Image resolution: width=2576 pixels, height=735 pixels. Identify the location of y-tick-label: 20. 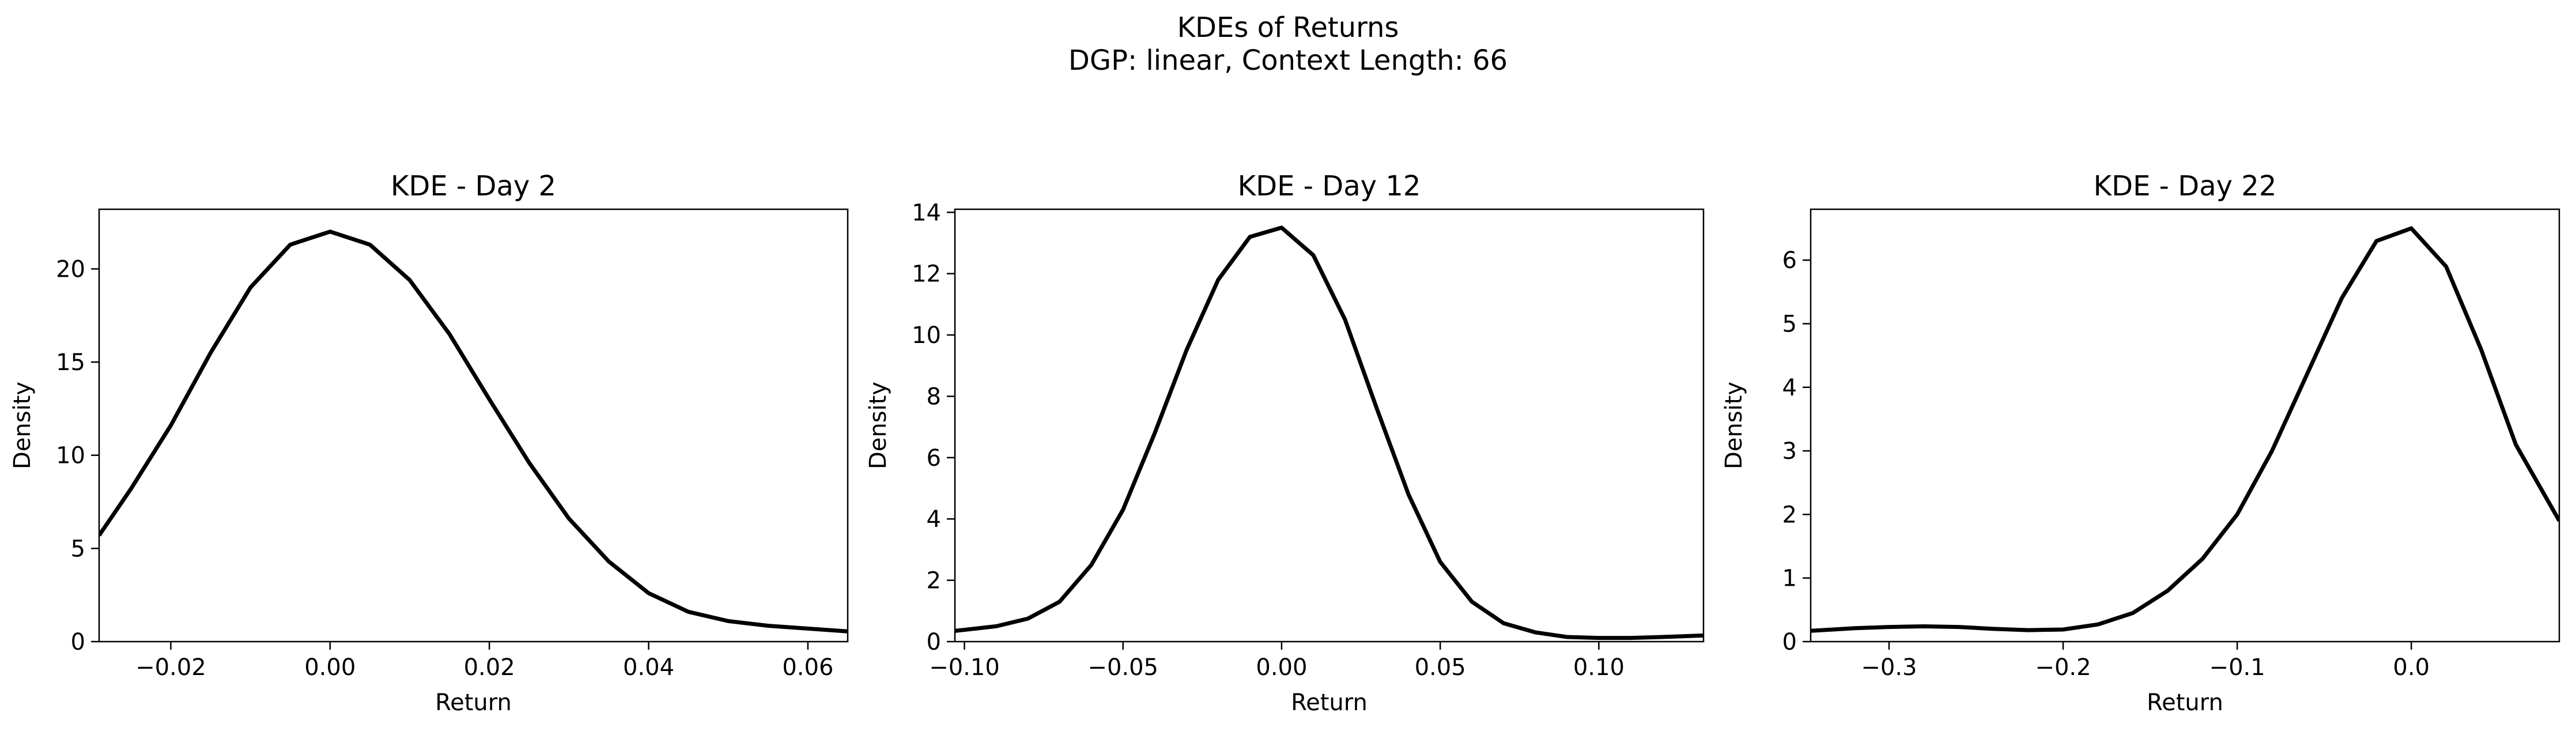
(70, 269).